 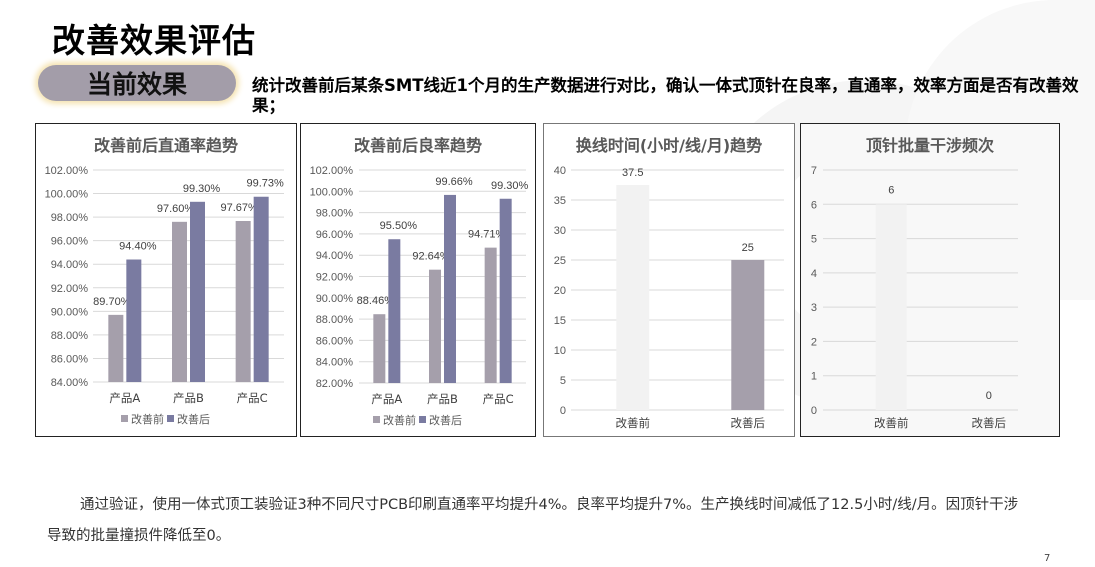 I want to click on y-tick-label: 1, so click(x=814, y=377).